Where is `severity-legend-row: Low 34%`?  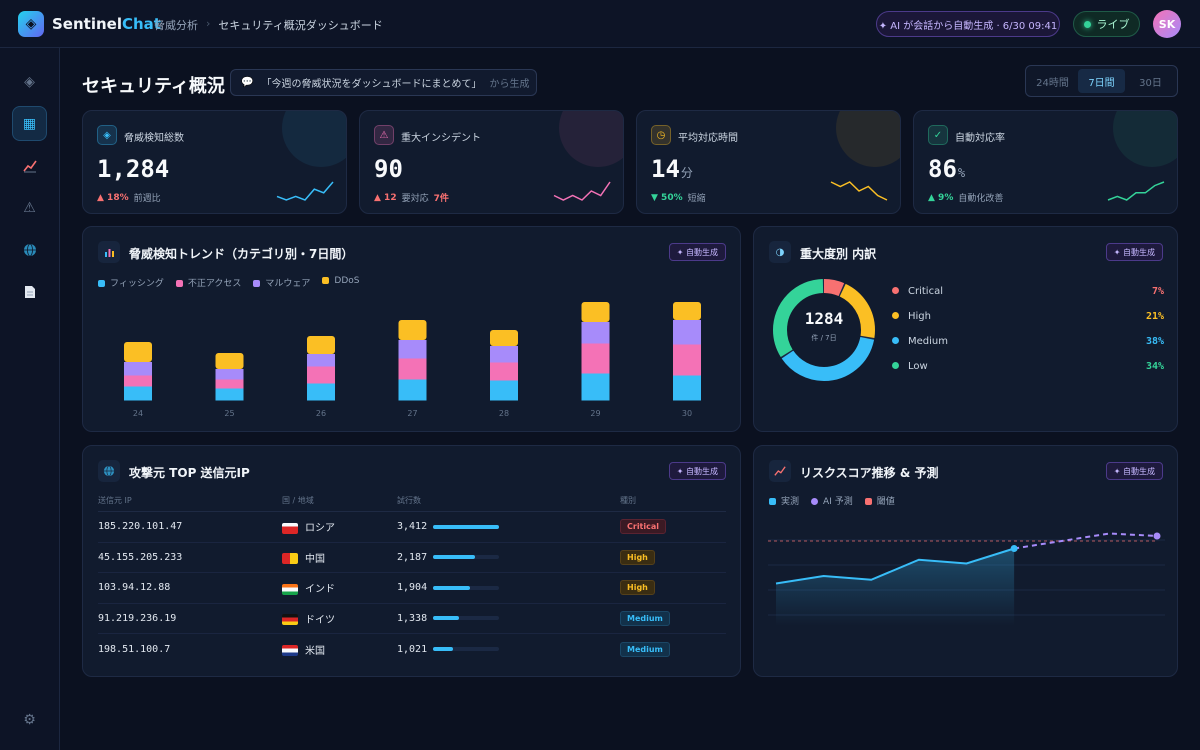
severity-legend-row: Low 34% is located at coordinates (1028, 366).